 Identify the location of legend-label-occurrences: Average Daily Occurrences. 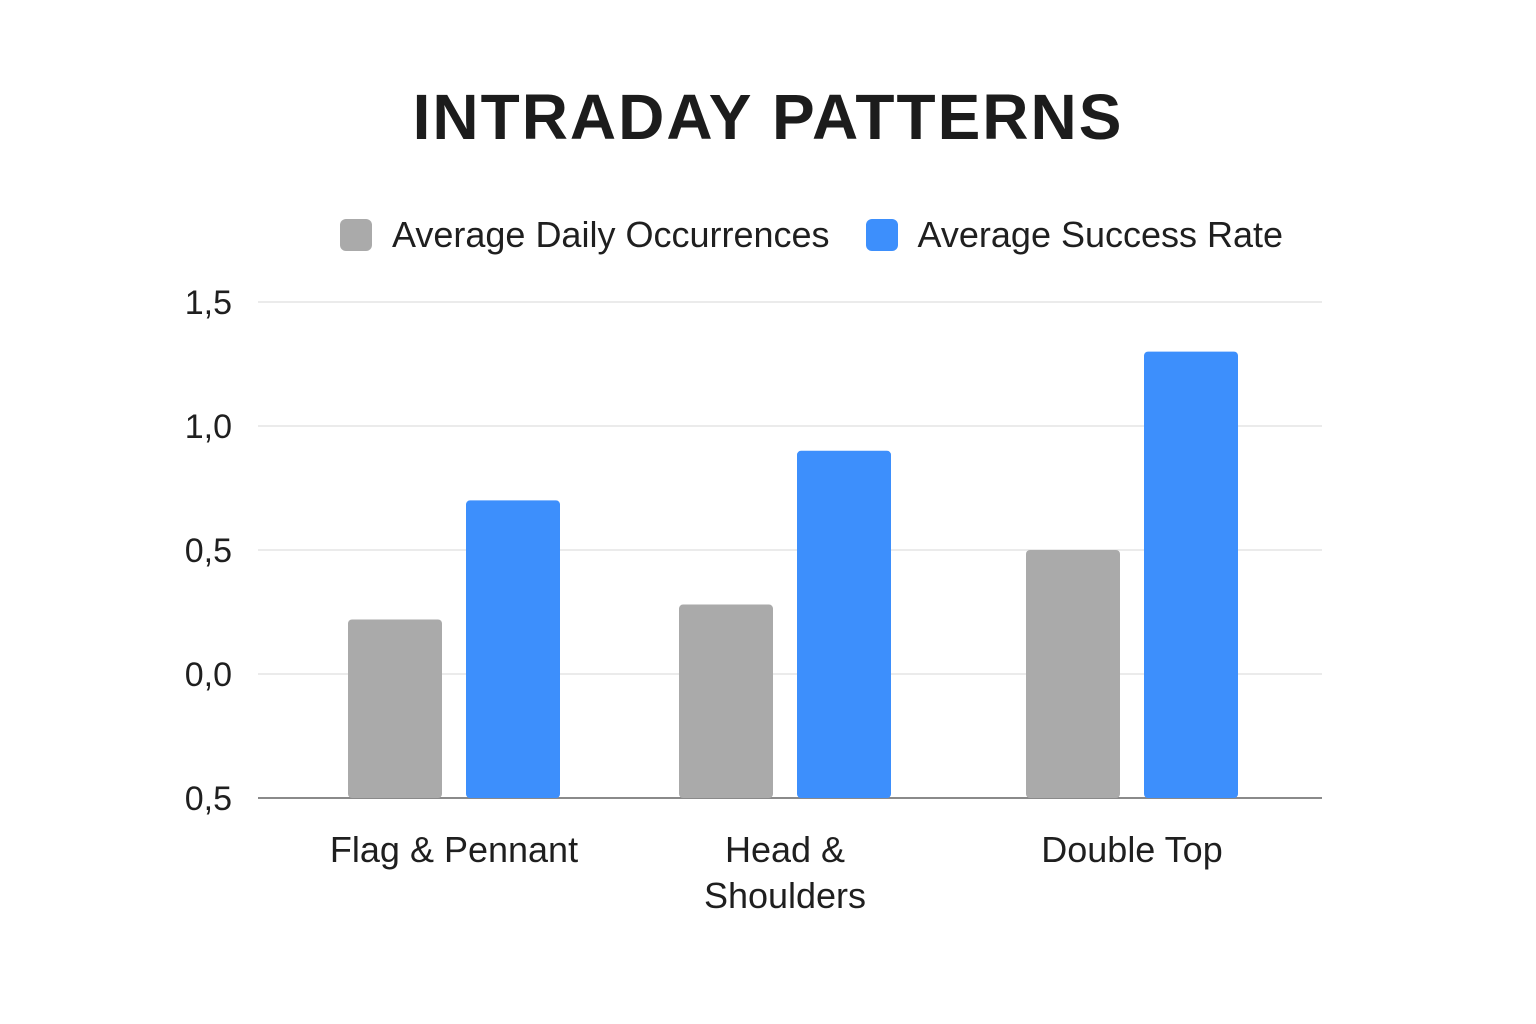
(611, 234).